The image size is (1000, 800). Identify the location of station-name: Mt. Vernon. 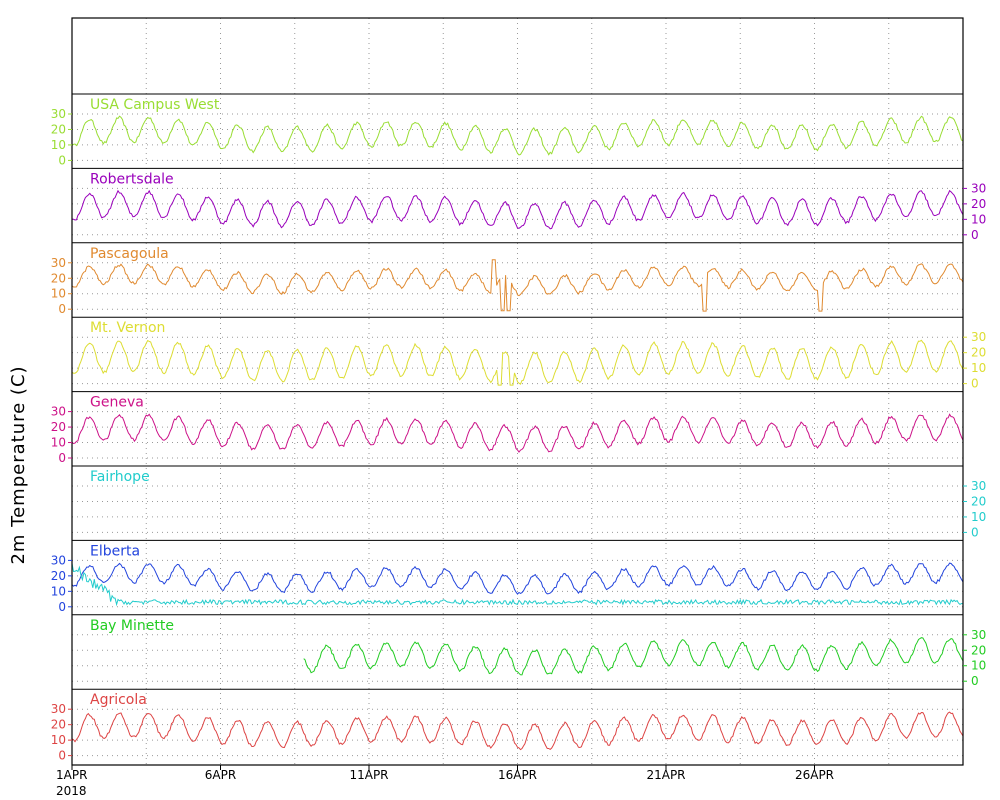
(127, 328).